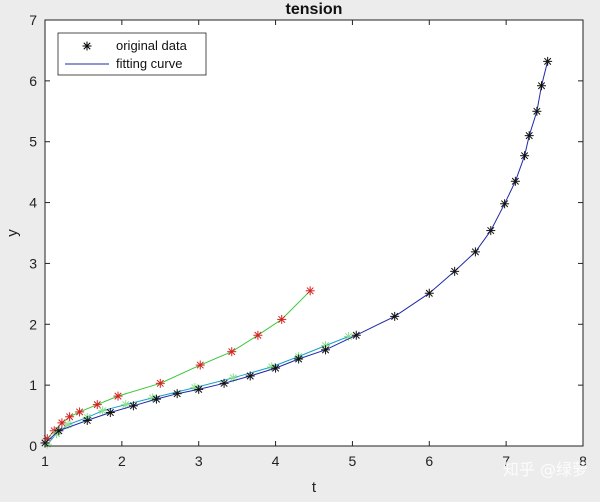 This screenshot has width=600, height=502. I want to click on x-tick-label: 4, so click(276, 461).